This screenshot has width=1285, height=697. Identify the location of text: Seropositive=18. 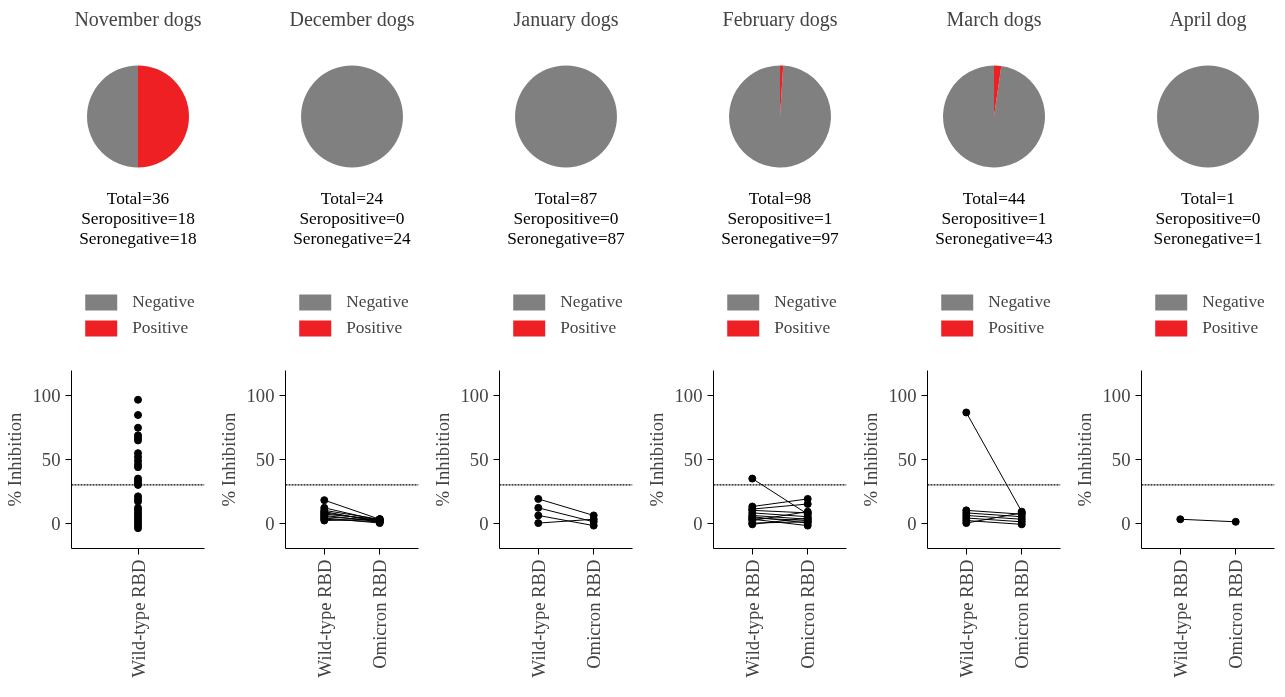
(138, 219).